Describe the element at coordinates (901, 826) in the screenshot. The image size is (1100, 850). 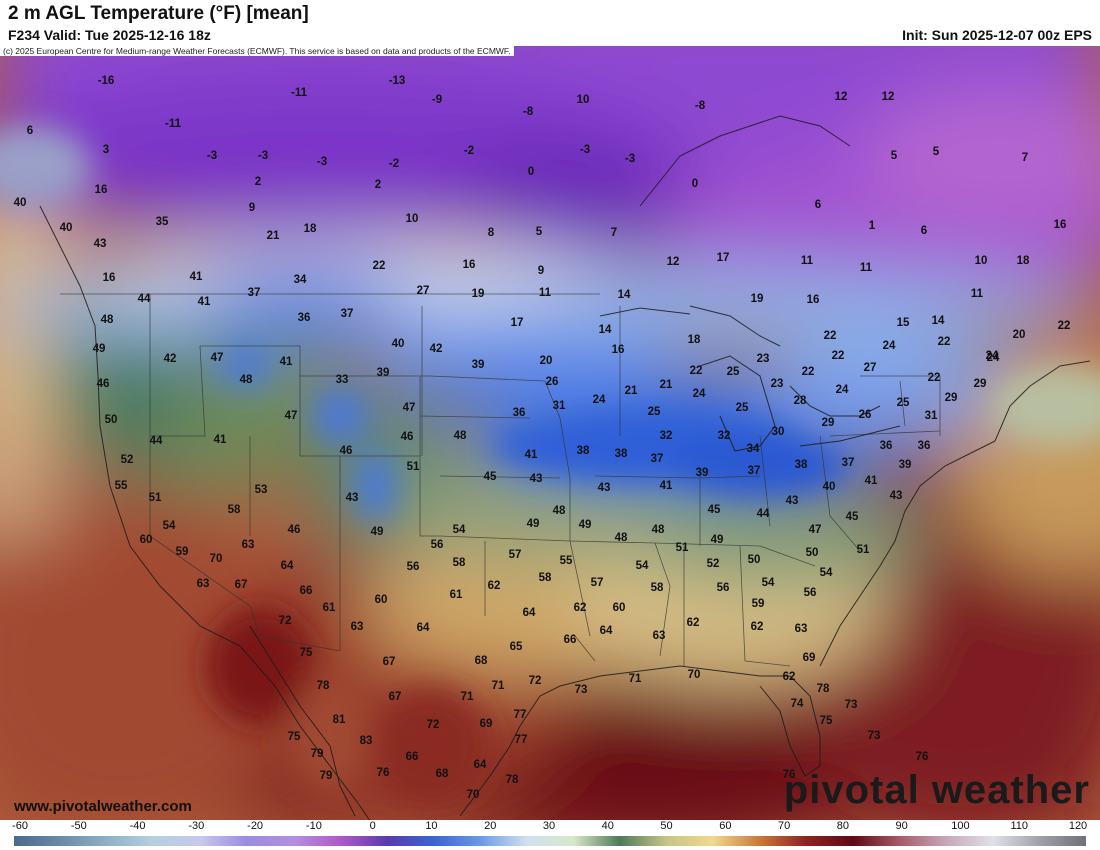
I see `colorbar-tick: 90` at that location.